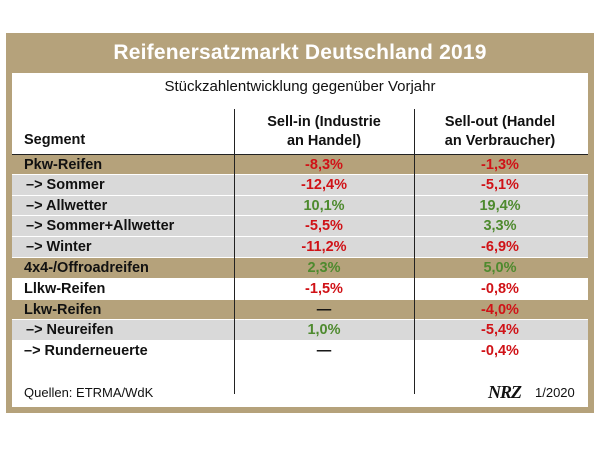 The width and height of the screenshot is (600, 450). What do you see at coordinates (500, 226) in the screenshot?
I see `row-sellout: 3,3%` at bounding box center [500, 226].